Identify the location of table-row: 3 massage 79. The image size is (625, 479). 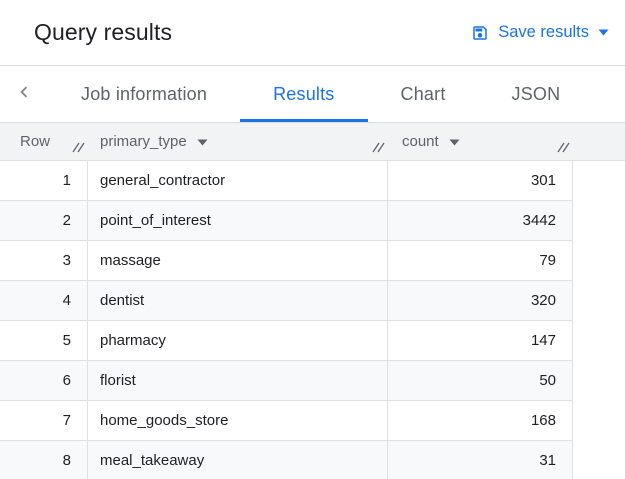
(312, 261).